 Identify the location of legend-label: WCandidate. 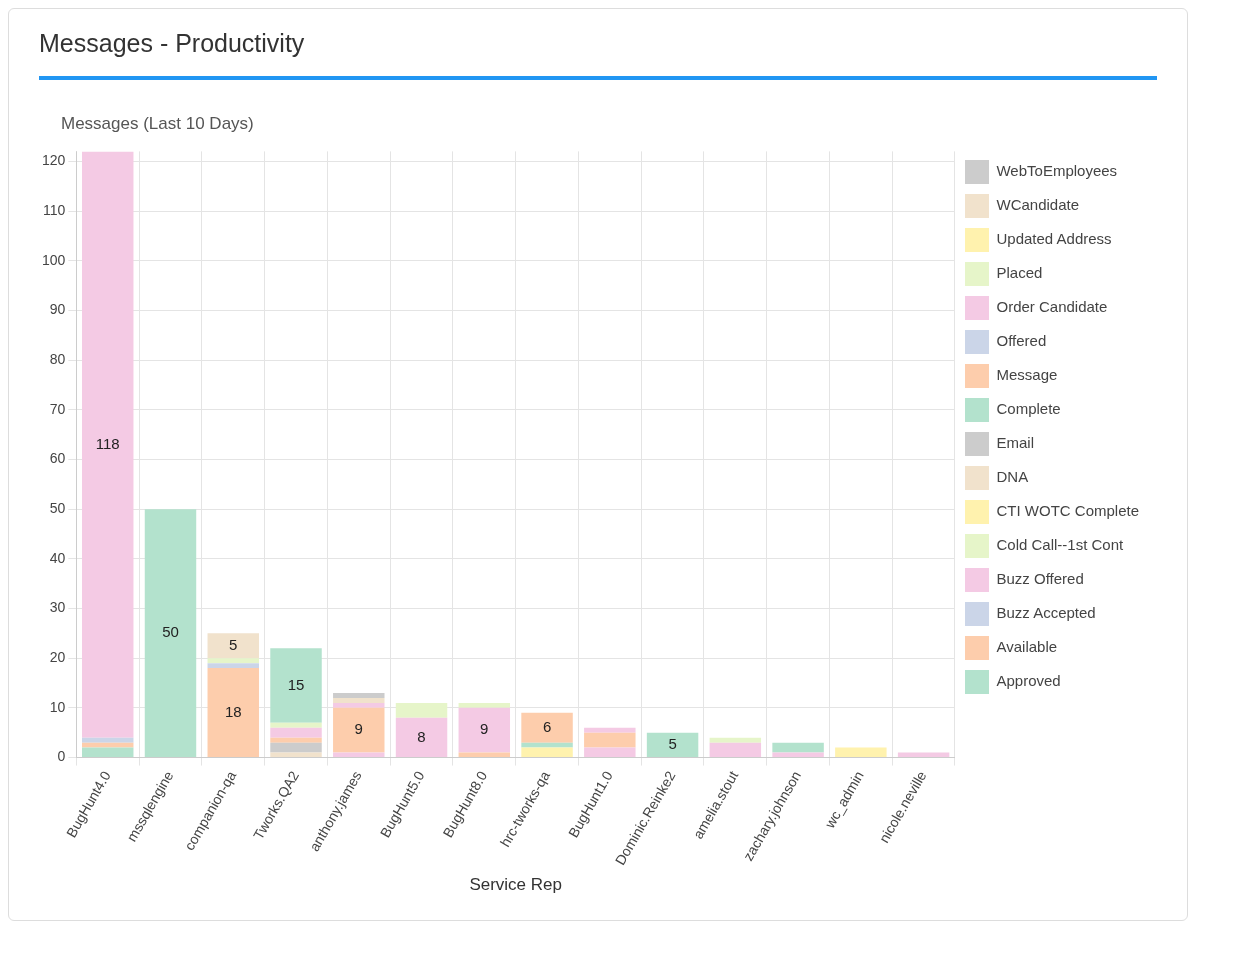
(1038, 205).